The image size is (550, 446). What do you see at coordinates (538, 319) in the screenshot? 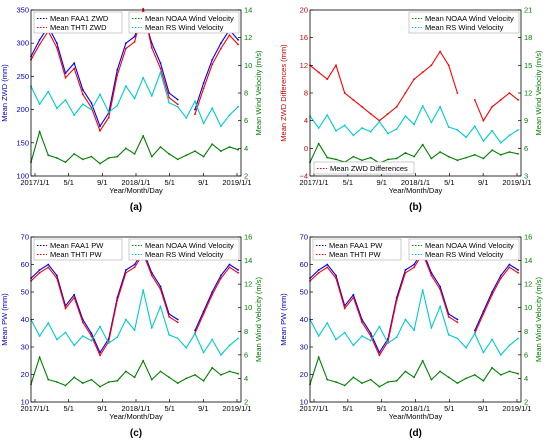
I see `y-axis-title-right: Mean Wind Velocity (m/s)` at bounding box center [538, 319].